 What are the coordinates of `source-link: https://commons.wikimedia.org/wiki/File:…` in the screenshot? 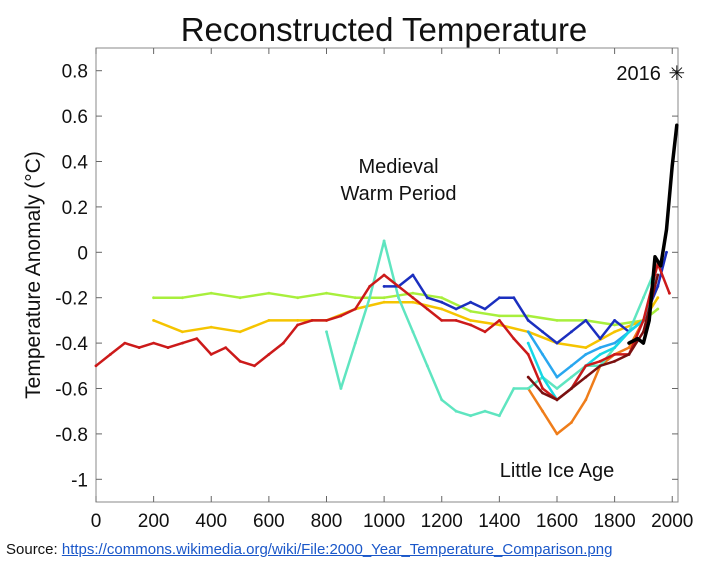 It's located at (337, 549).